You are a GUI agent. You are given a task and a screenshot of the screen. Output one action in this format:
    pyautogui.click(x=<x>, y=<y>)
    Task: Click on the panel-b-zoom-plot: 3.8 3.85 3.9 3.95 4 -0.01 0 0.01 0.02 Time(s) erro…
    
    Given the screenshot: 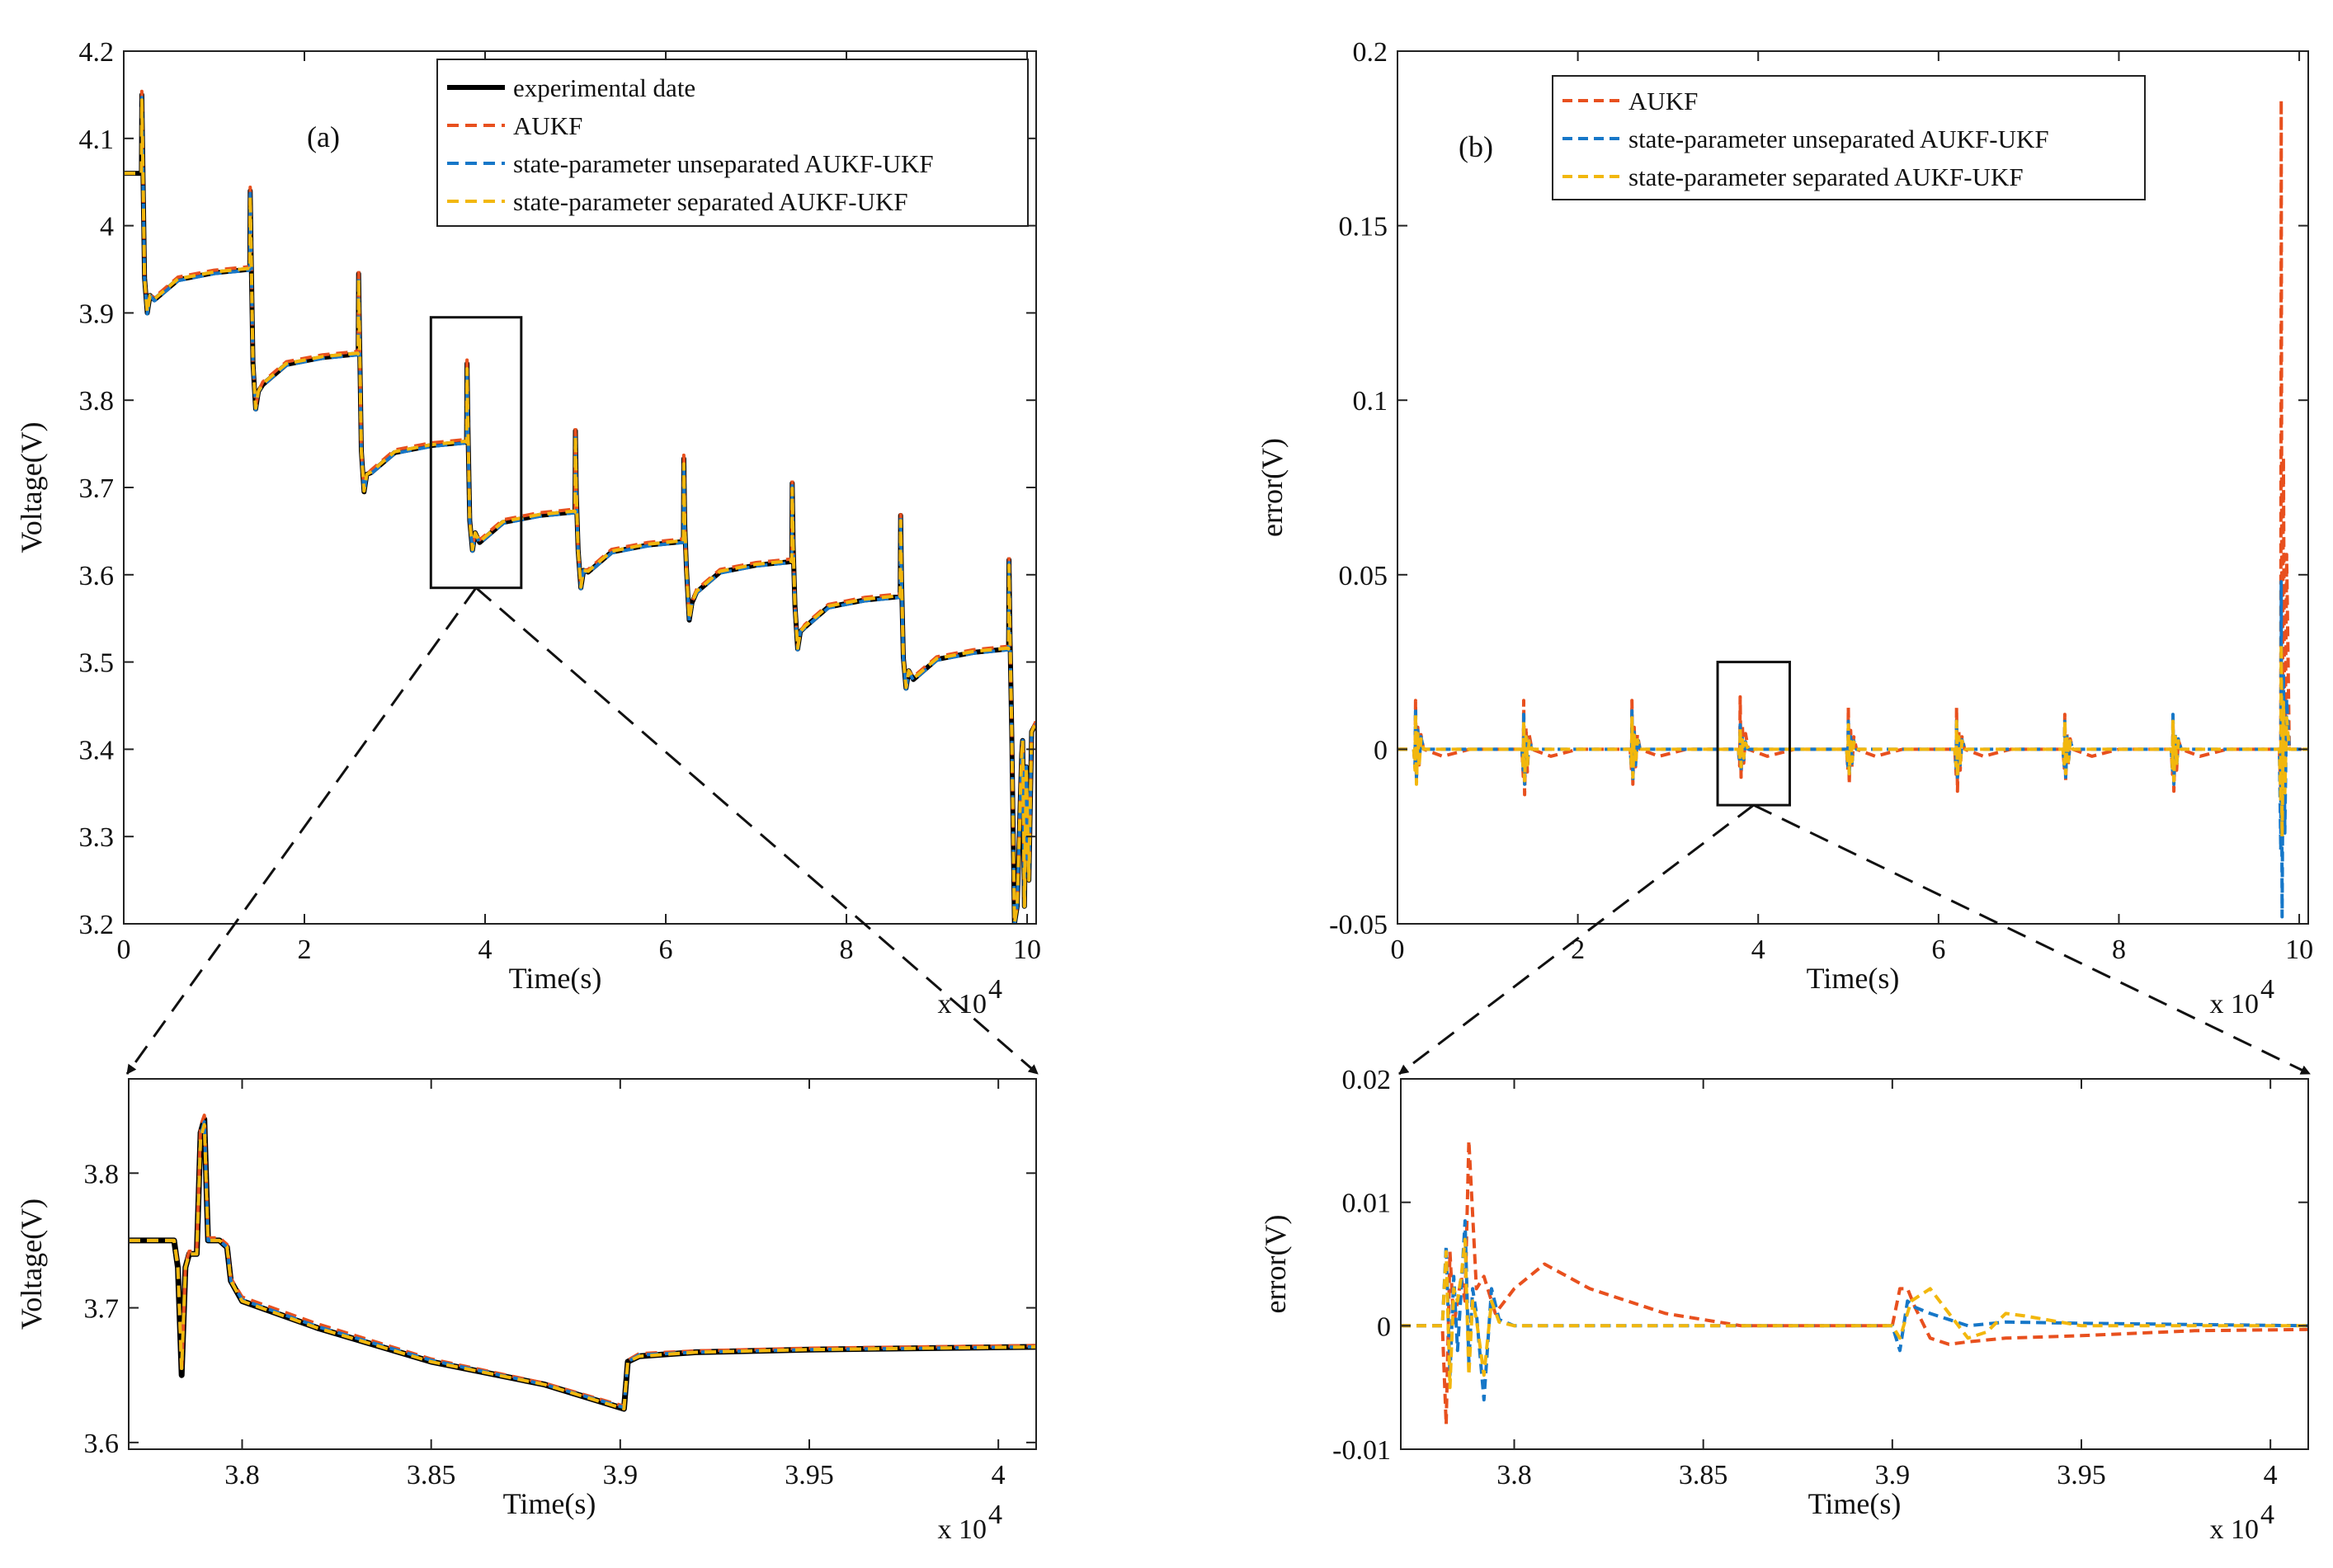 What is the action you would take?
    pyautogui.click(x=1784, y=1305)
    